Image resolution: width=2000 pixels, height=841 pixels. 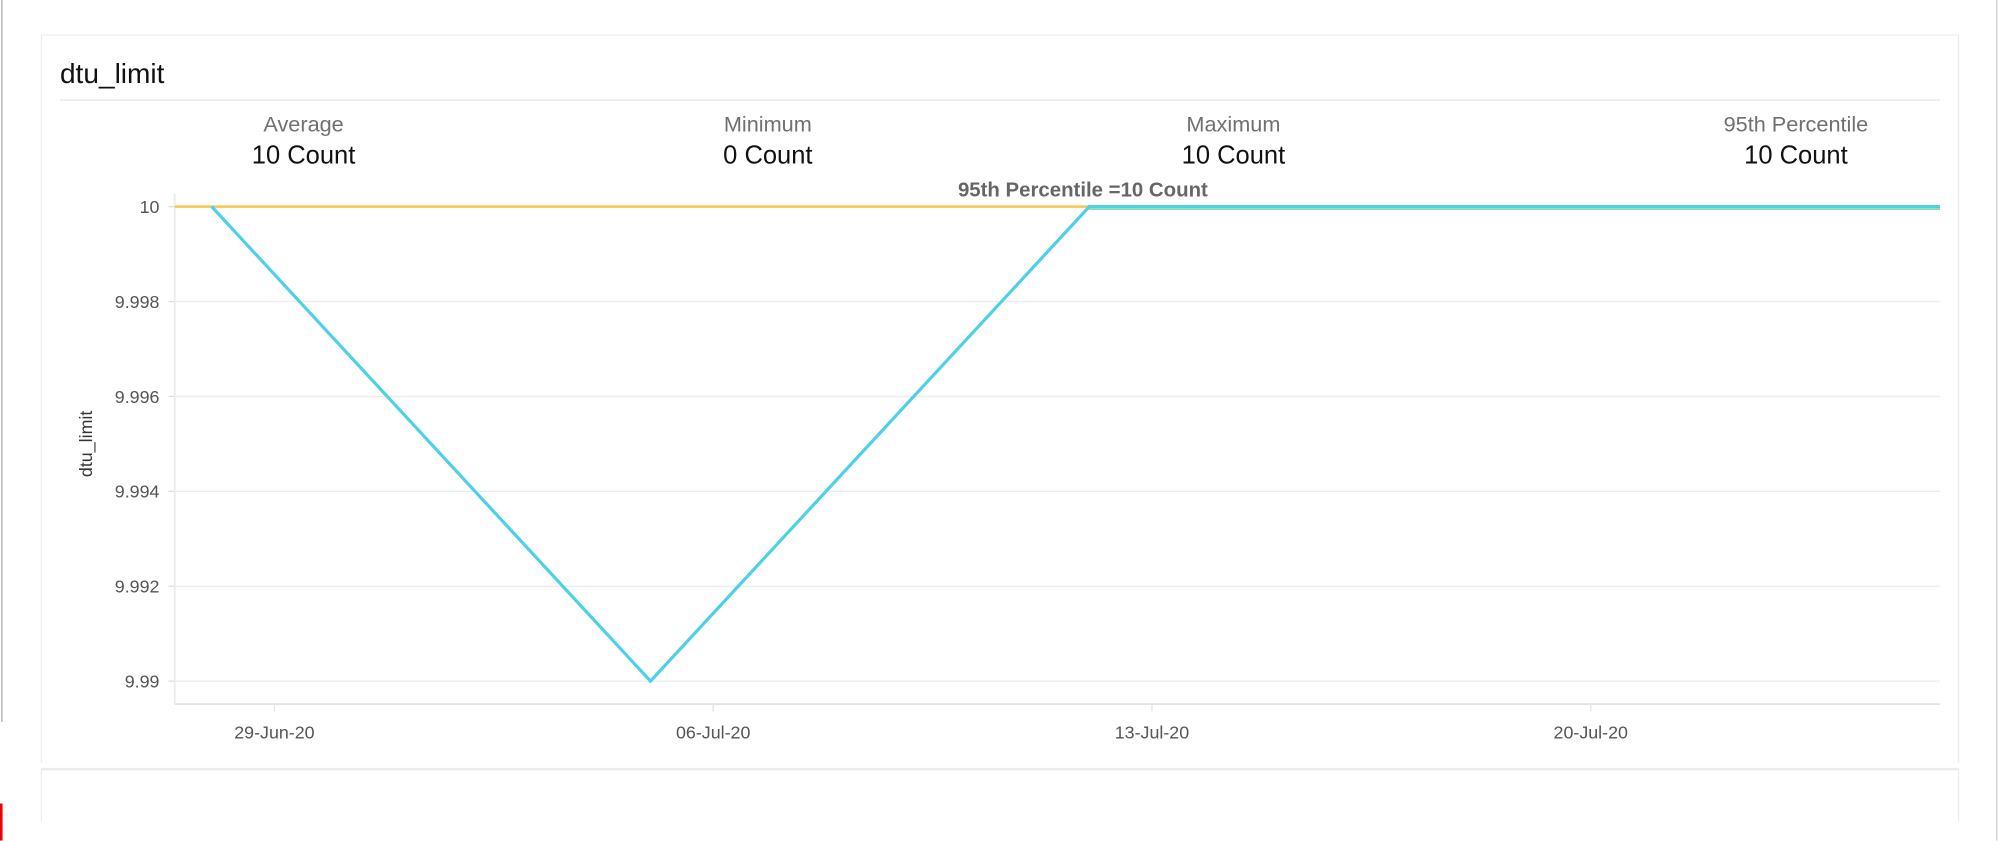 I want to click on x-tick-label: 13-Jul-20, so click(x=1152, y=733).